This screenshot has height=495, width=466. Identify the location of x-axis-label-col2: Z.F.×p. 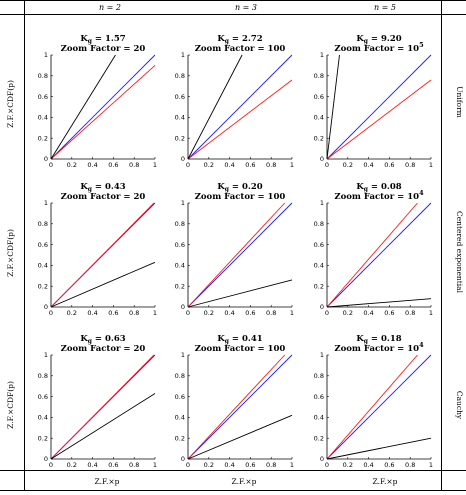
(244, 481).